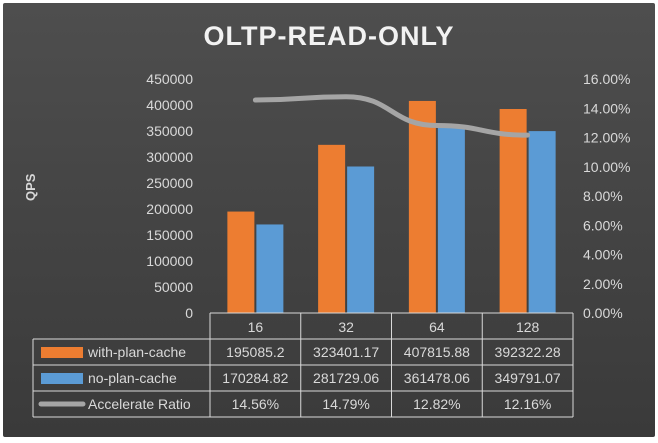 The width and height of the screenshot is (658, 443). Describe the element at coordinates (603, 225) in the screenshot. I see `y-right-tick-label: 6.00%` at that location.